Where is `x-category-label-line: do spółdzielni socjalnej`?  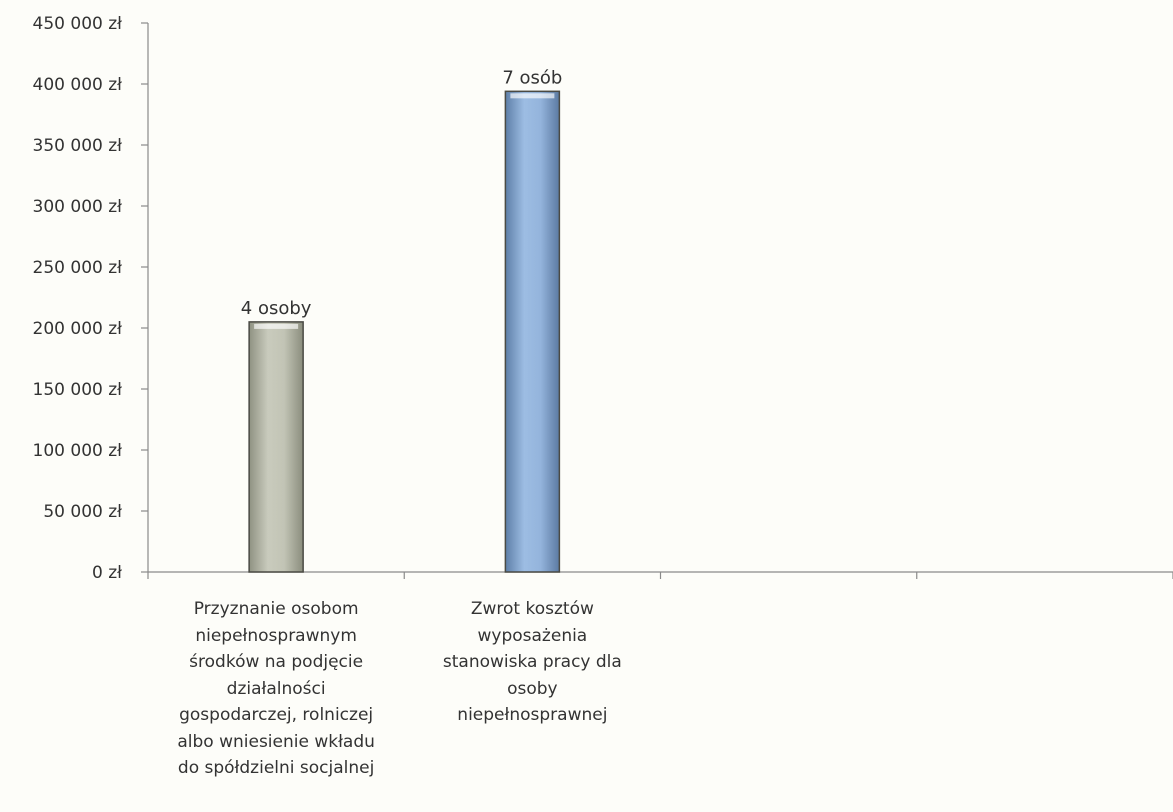
x-category-label-line: do spółdzielni socjalnej is located at coordinates (276, 768).